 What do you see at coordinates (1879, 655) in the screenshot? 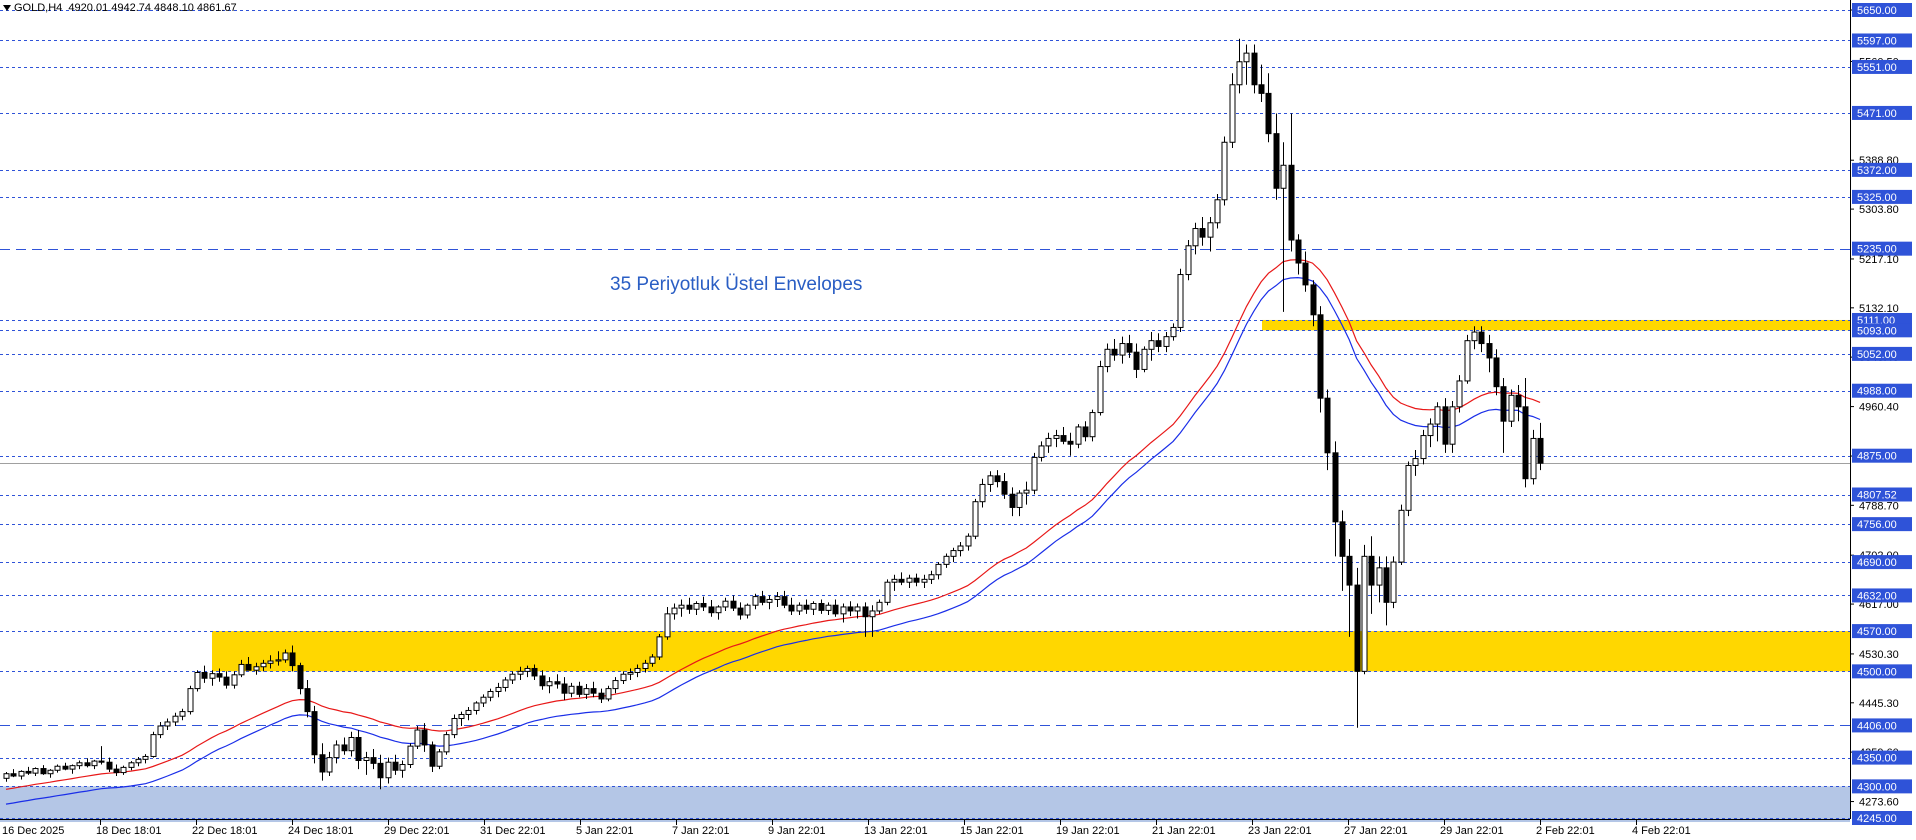
I see `y-tick-label: 4530.30` at bounding box center [1879, 655].